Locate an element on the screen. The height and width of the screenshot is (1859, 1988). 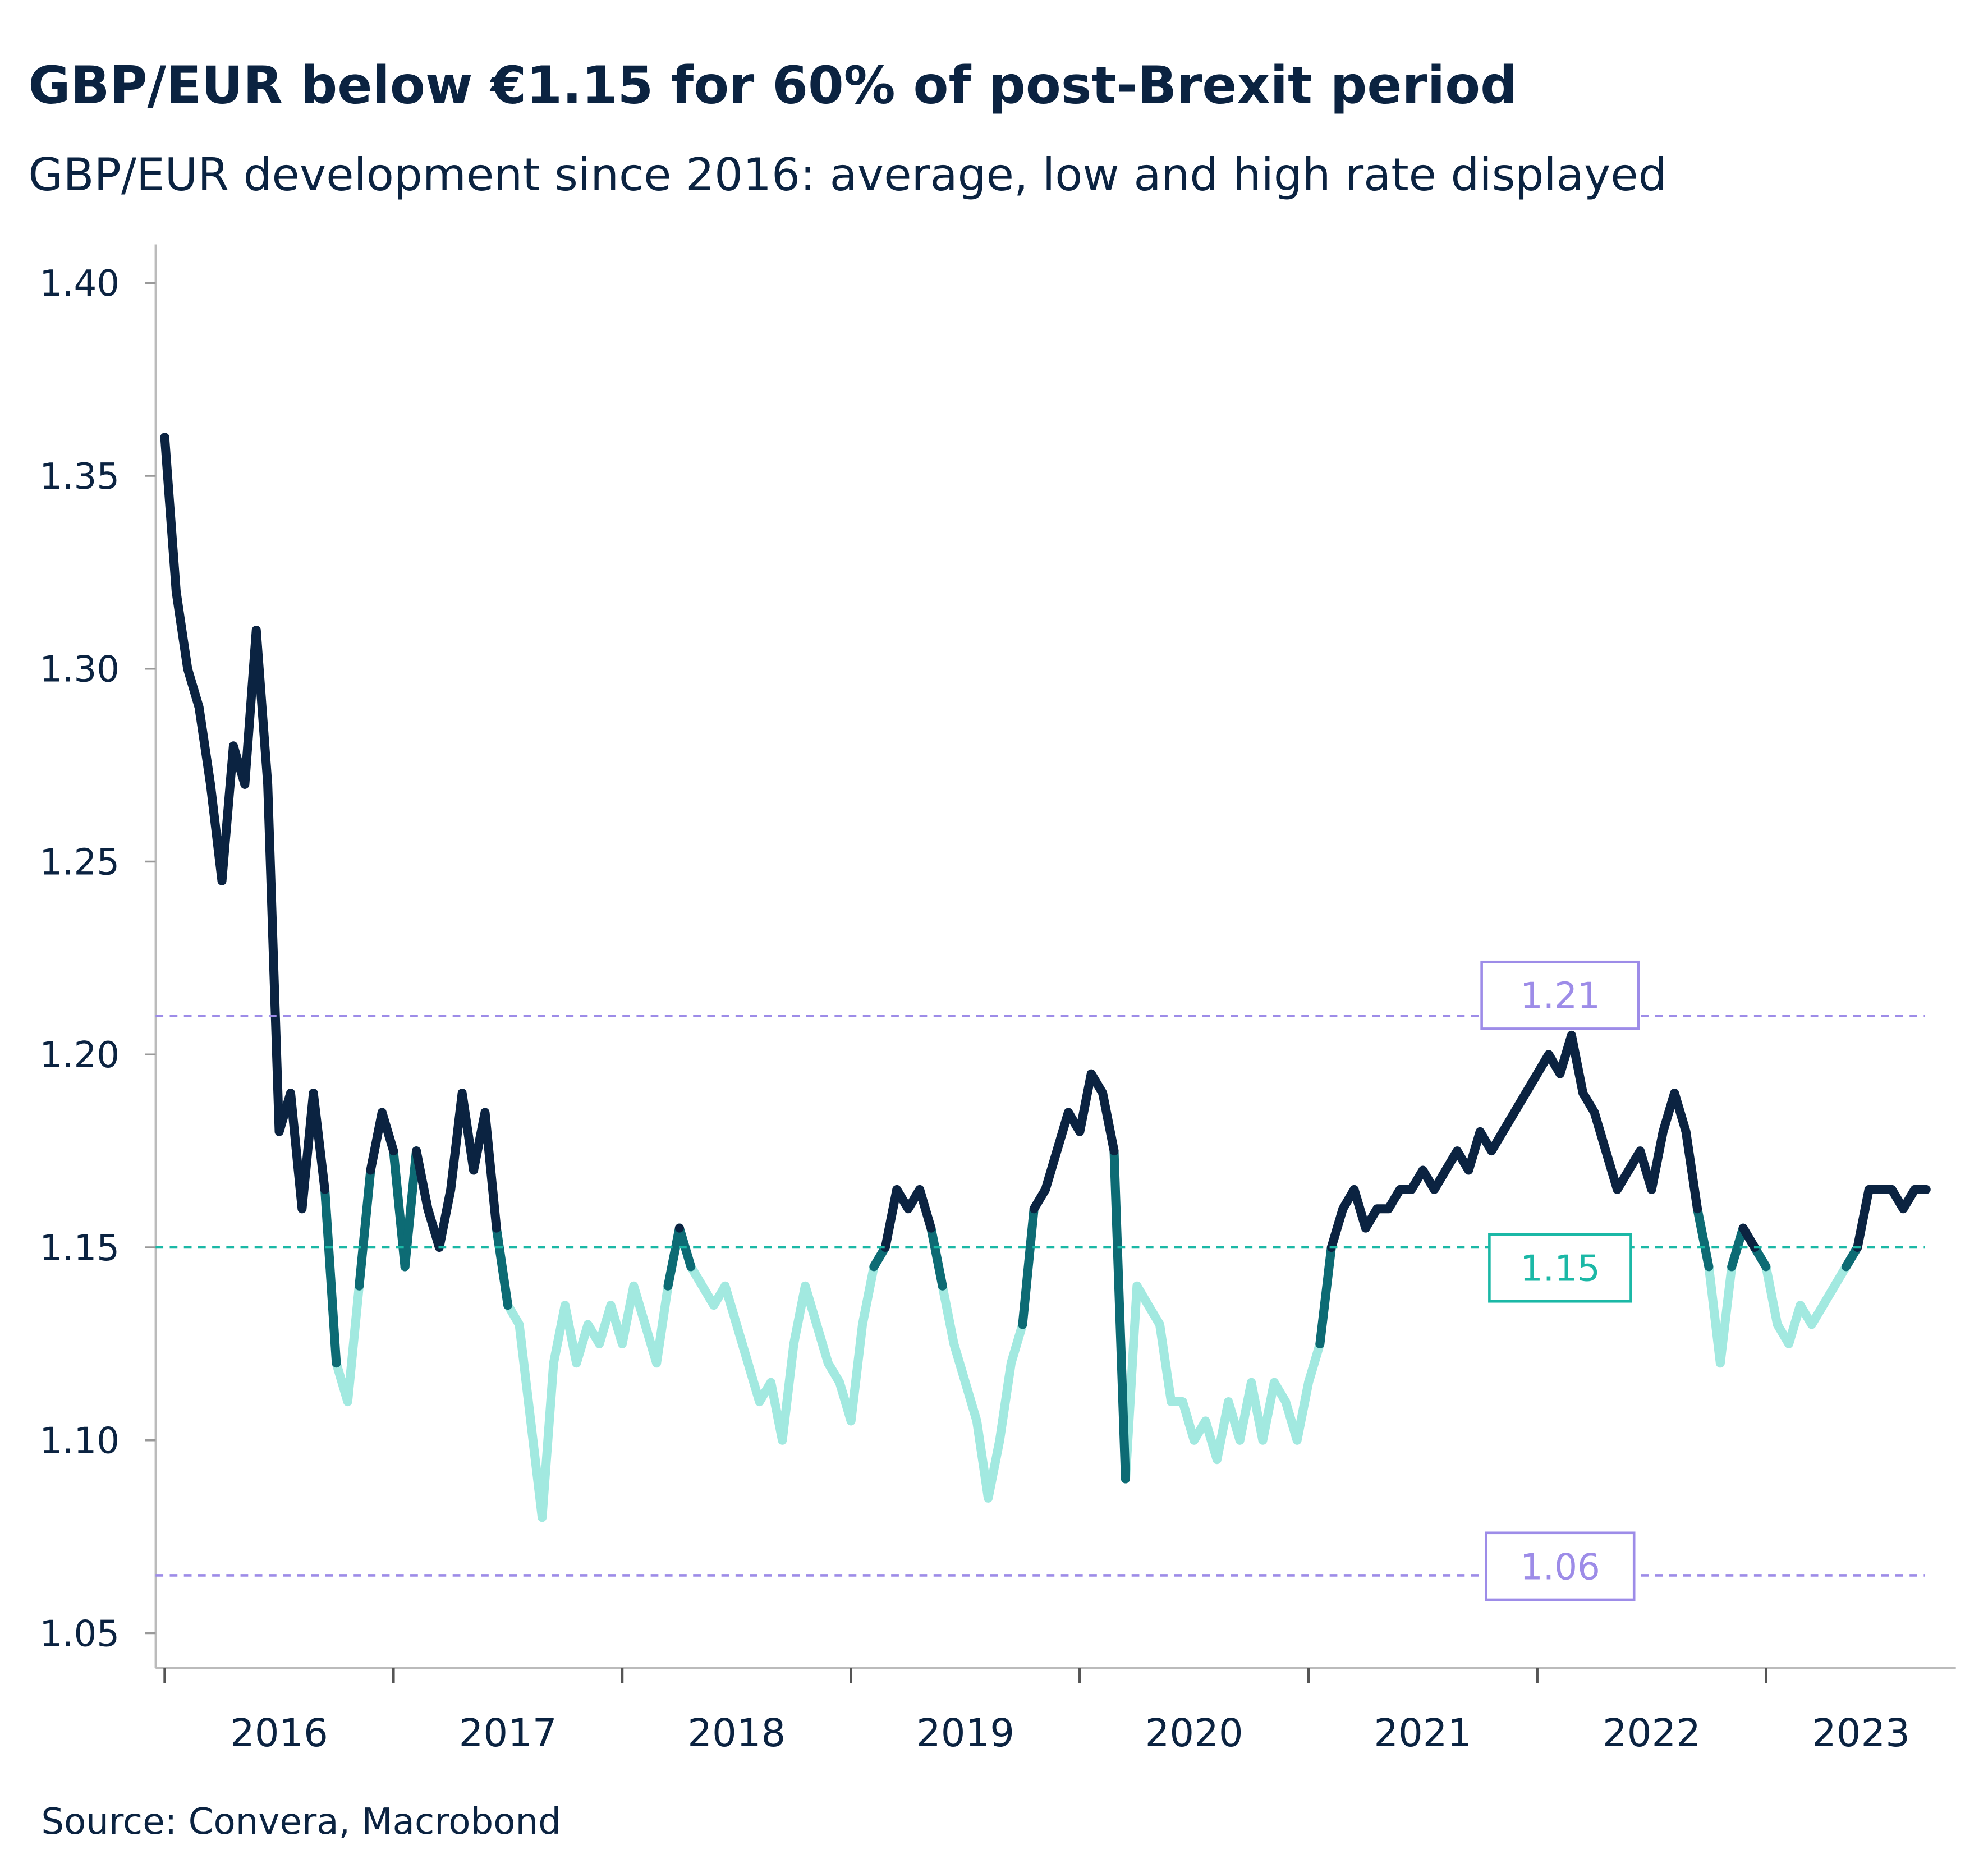
reference-label: 1.06 is located at coordinates (1560, 1567).